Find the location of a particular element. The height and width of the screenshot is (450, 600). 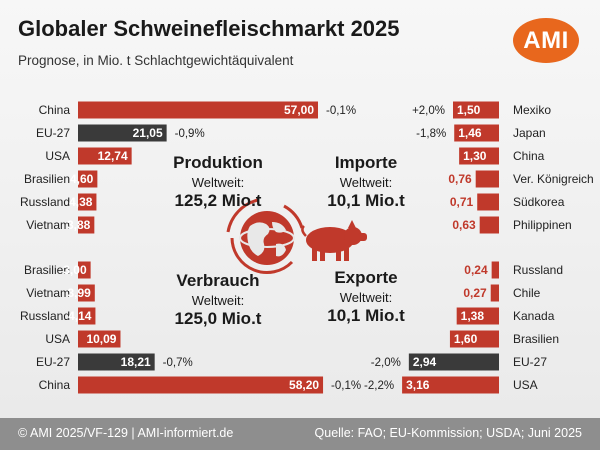

verbrauch-title: Verbrauch is located at coordinates (218, 280).